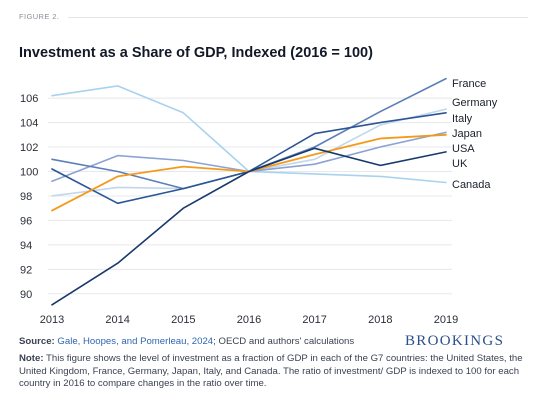 The image size is (540, 416). What do you see at coordinates (26, 246) in the screenshot?
I see `y-tick-label: 94` at bounding box center [26, 246].